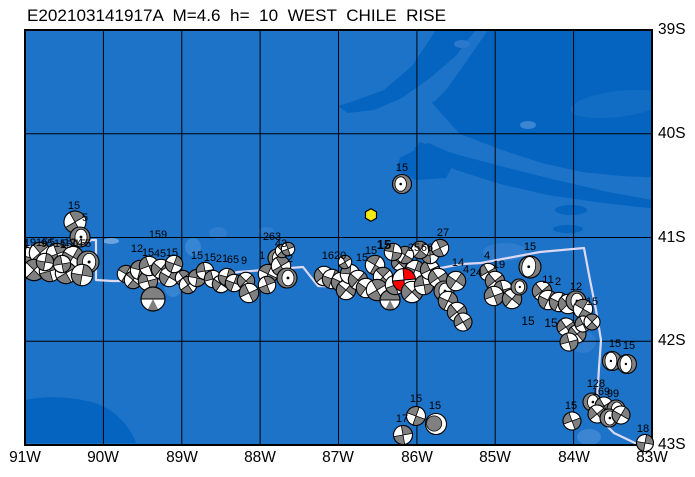 The height and width of the screenshot is (477, 695). What do you see at coordinates (613, 394) in the screenshot?
I see `svg-text: 99` at bounding box center [613, 394].